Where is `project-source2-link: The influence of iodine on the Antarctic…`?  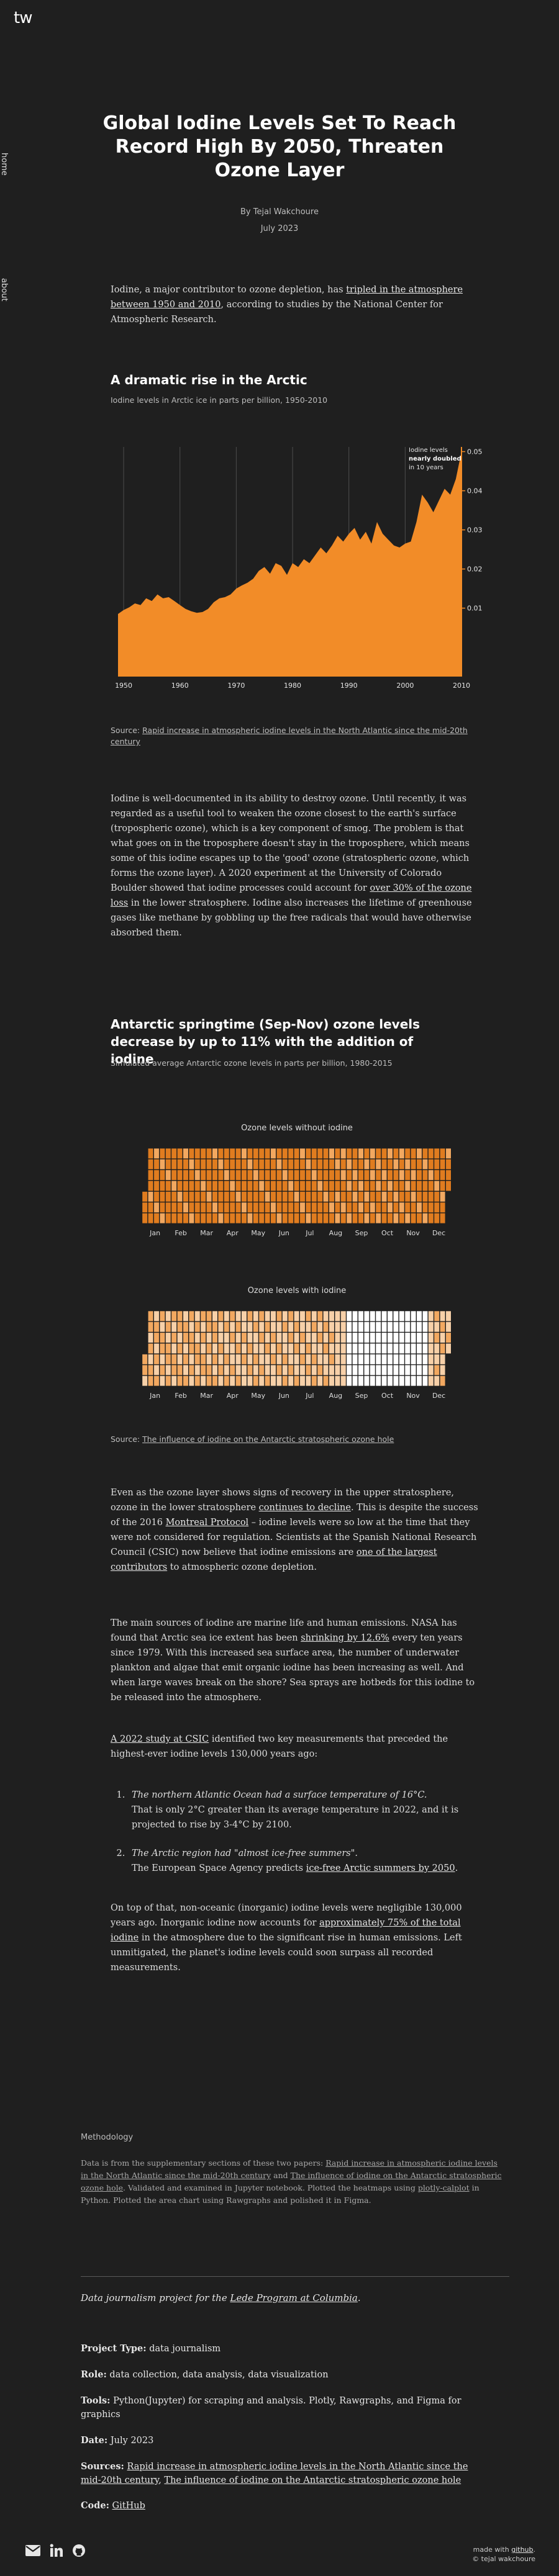 project-source2-link: The influence of iodine on the Antarctic… is located at coordinates (312, 2480).